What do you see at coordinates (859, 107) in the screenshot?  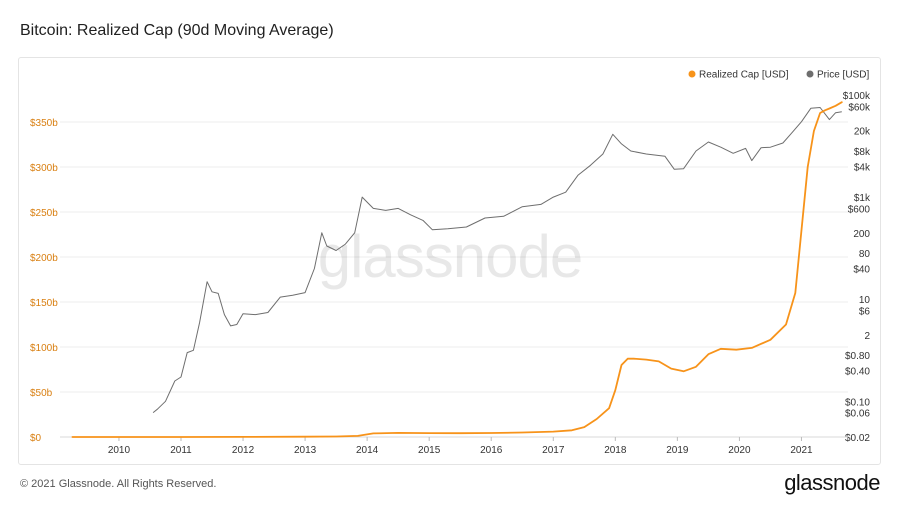 I see `right-tick-label: $60k` at bounding box center [859, 107].